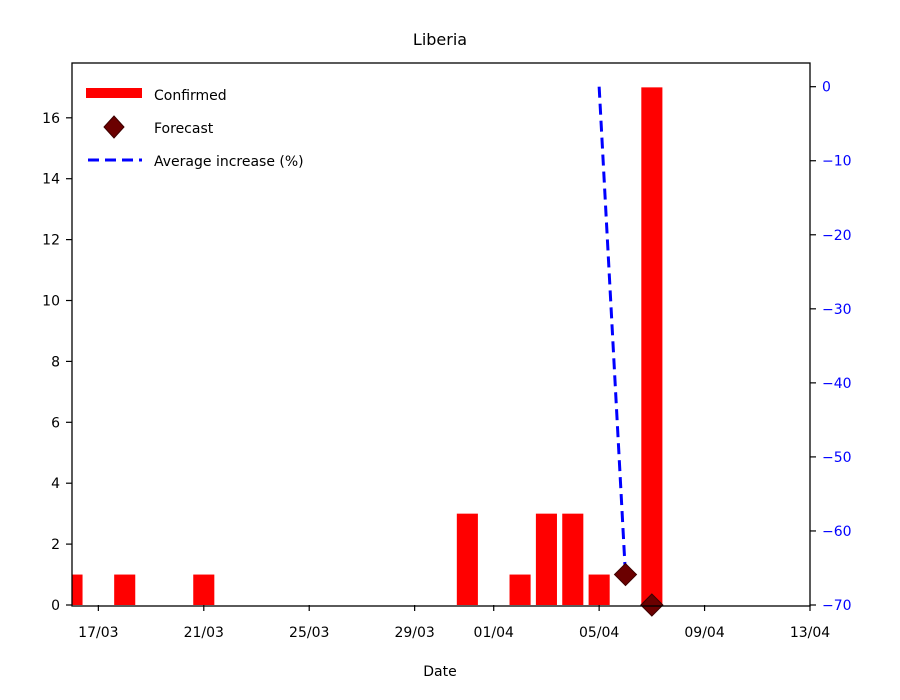 This screenshot has width=900, height=700. I want to click on x-axis-label: Date, so click(439, 672).